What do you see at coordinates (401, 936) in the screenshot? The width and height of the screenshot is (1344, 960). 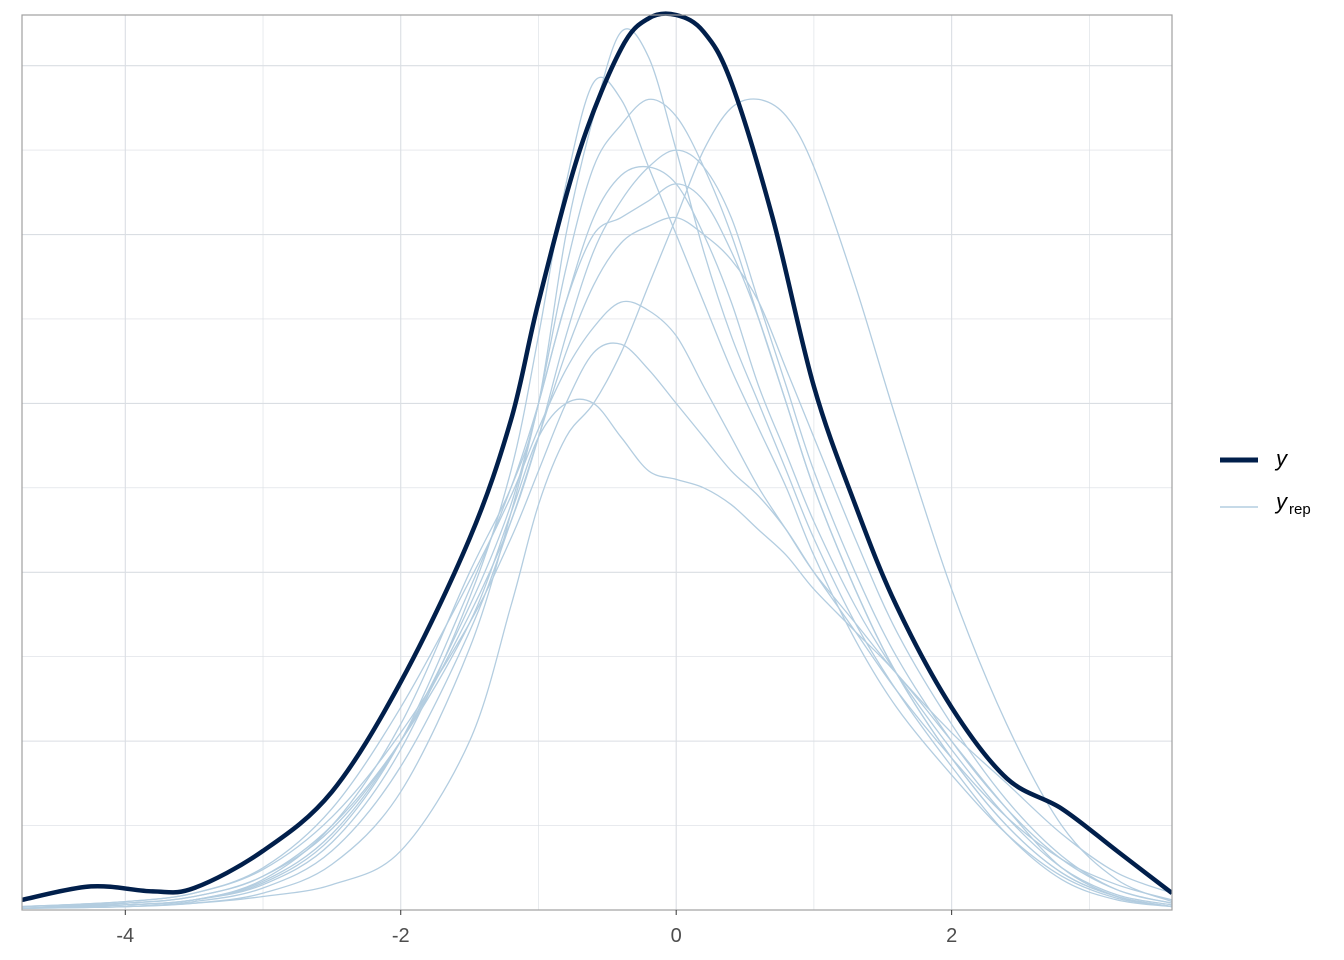 I see `x-tick-label: -2` at bounding box center [401, 936].